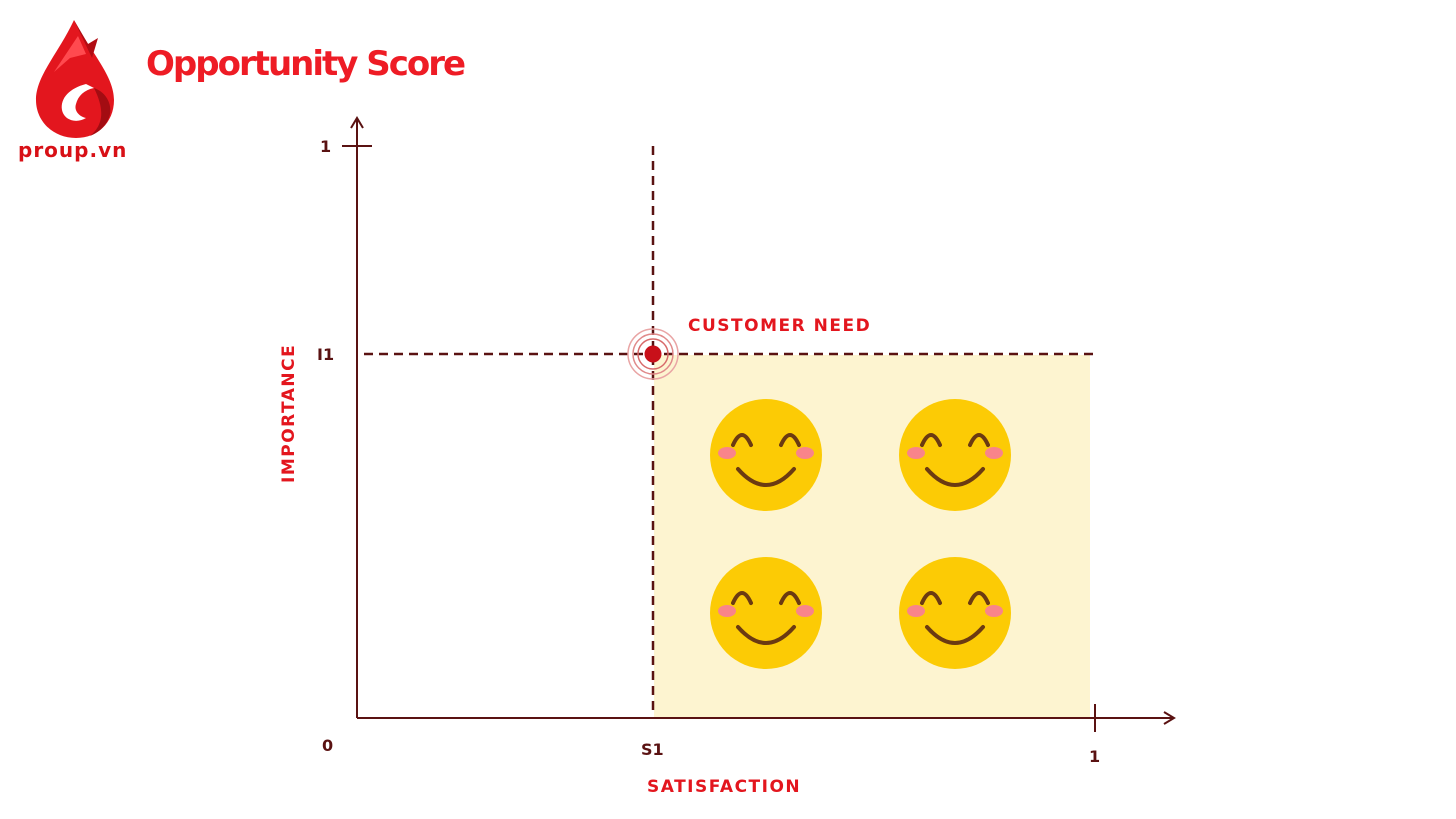 The width and height of the screenshot is (1456, 819). Describe the element at coordinates (653, 354) in the screenshot. I see `customer-need-point` at that location.